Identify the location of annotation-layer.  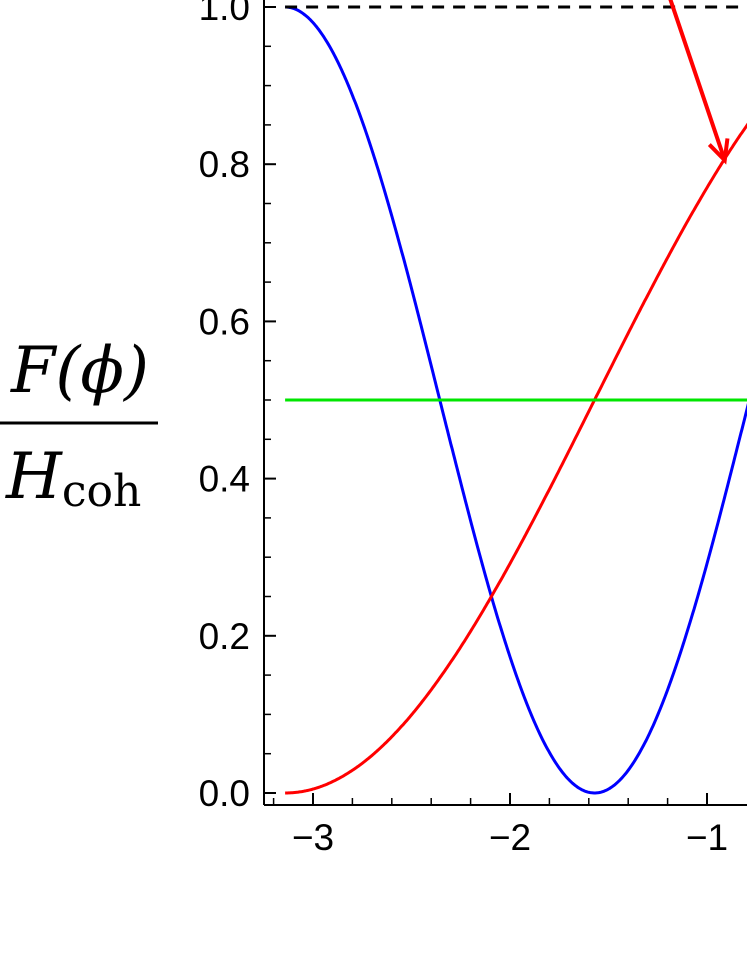
(699, 82).